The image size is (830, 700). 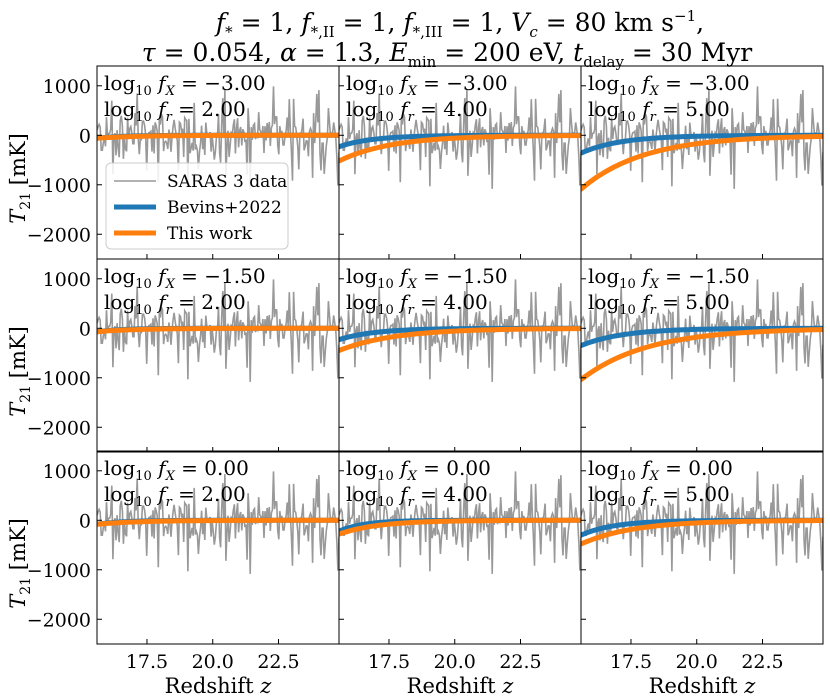 What do you see at coordinates (210, 234) in the screenshot?
I see `legend-thiswork-label: This work` at bounding box center [210, 234].